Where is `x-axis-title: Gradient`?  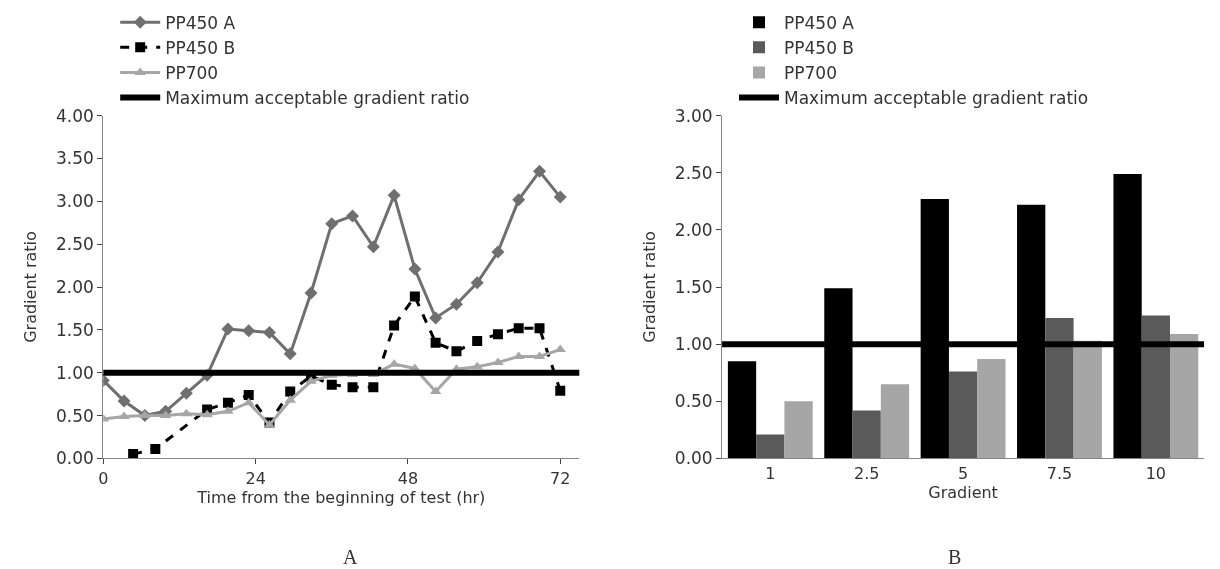
x-axis-title: Gradient is located at coordinates (963, 492).